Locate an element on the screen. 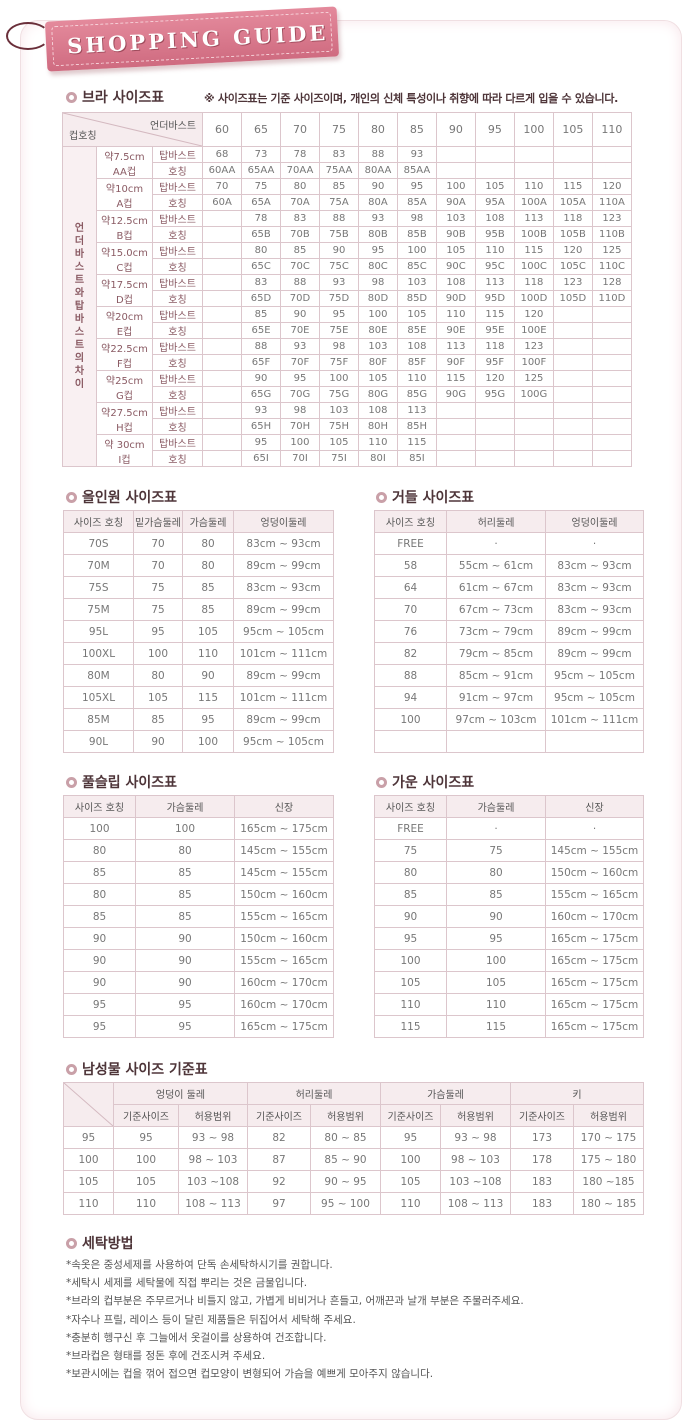 The height and width of the screenshot is (1420, 689). size-name-value: 105D is located at coordinates (572, 298).